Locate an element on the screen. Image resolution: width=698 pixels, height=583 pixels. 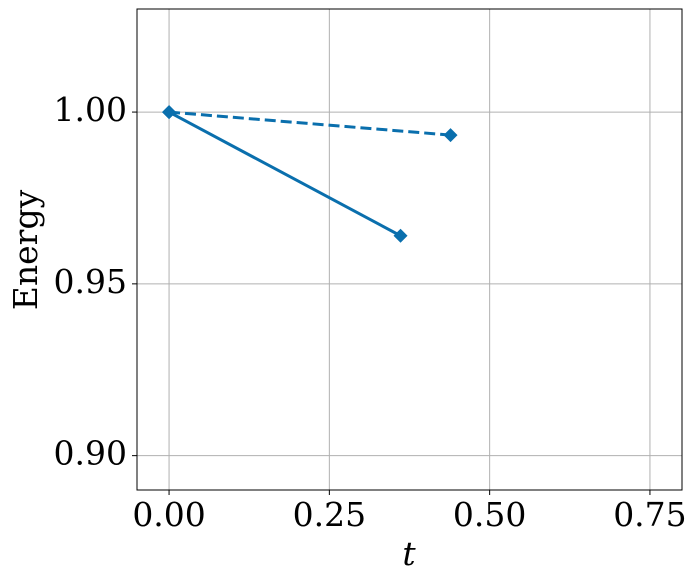
y-tick-label: 1.00 is located at coordinates (90, 109).